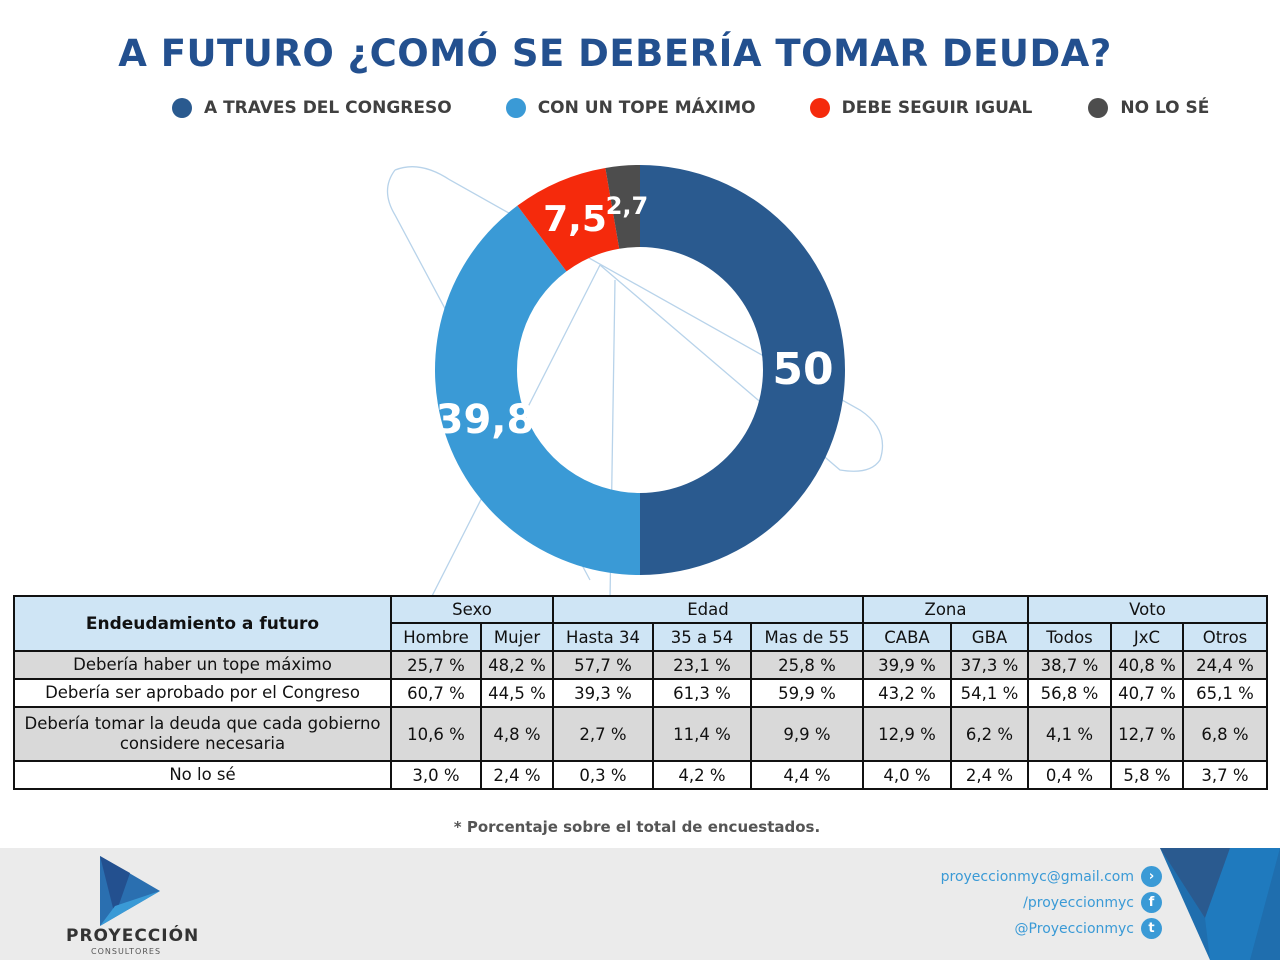 The image size is (1280, 960). I want to click on table-cell: 4,1 %, so click(1069, 734).